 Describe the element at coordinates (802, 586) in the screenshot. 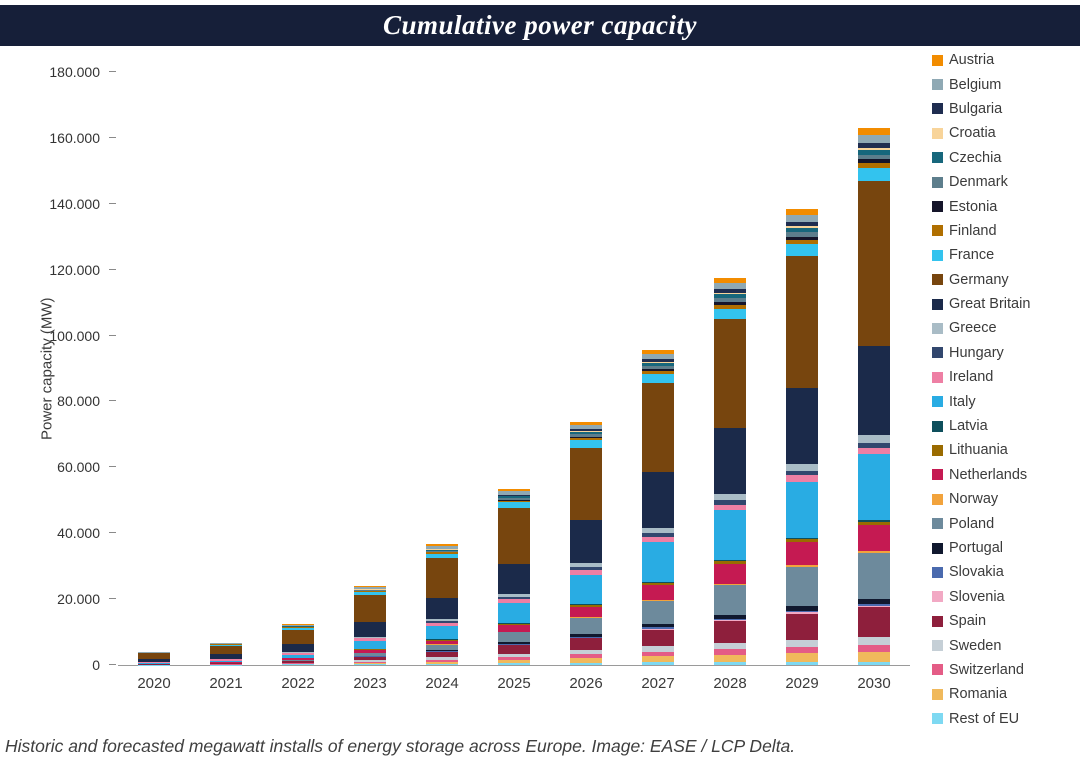

I see `bar-segment-2029-poland` at that location.